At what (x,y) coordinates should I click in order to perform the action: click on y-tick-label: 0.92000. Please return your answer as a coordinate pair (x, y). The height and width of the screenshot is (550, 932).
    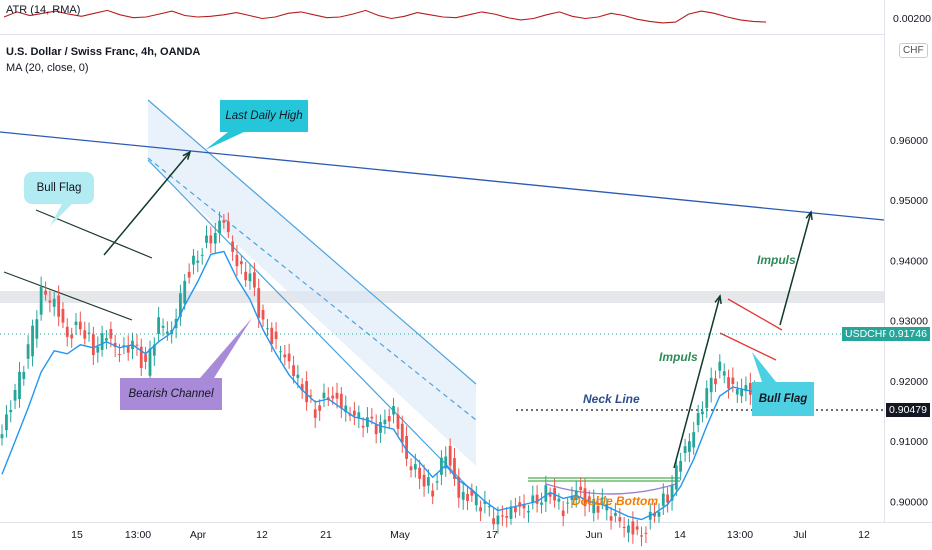
    Looking at the image, I should click on (909, 382).